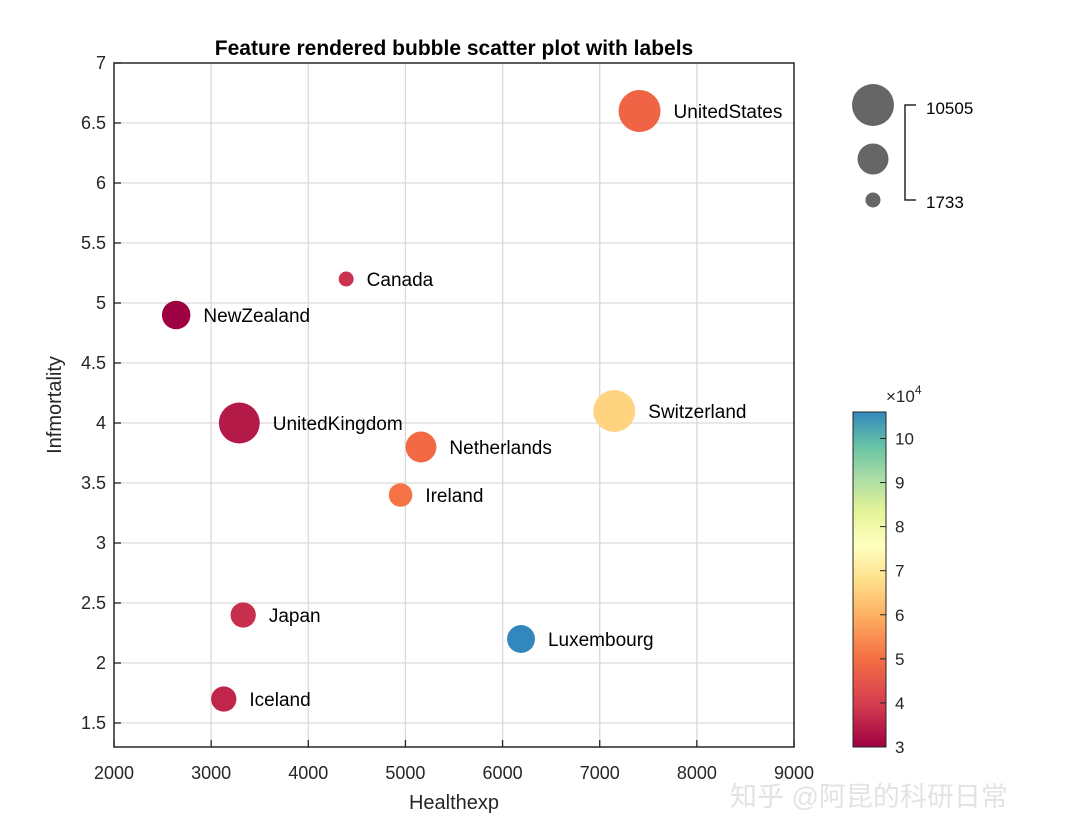 The height and width of the screenshot is (840, 1080). Describe the element at coordinates (500, 448) in the screenshot. I see `bubble-label: Netherlands` at that location.